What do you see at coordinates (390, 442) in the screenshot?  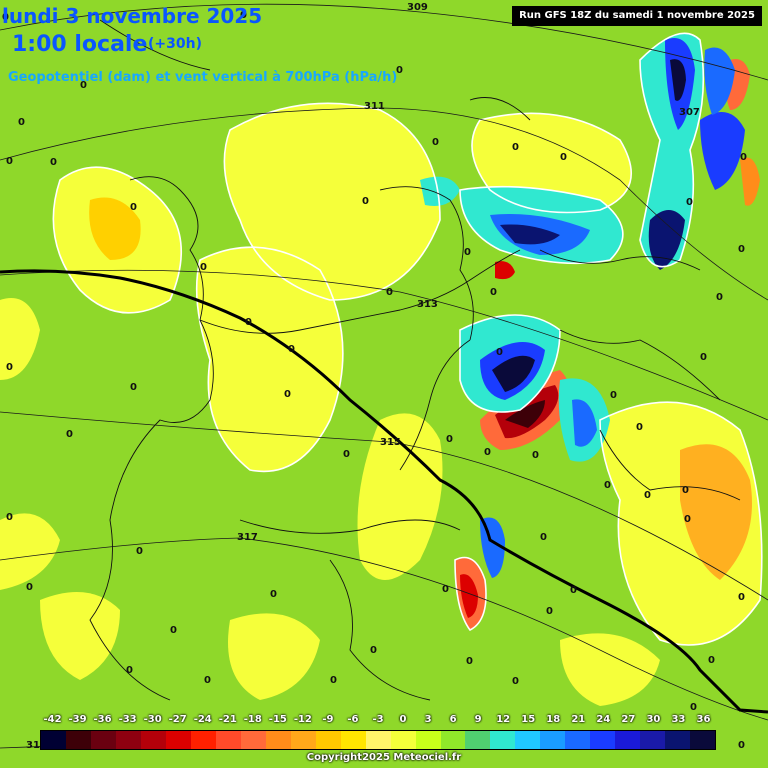 I see `geopotential-label: 315` at bounding box center [390, 442].